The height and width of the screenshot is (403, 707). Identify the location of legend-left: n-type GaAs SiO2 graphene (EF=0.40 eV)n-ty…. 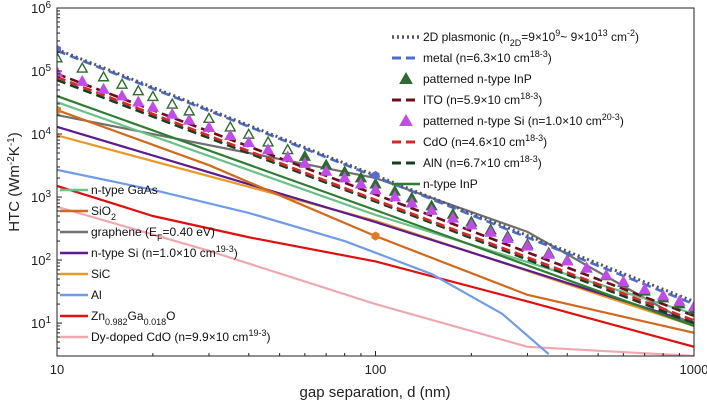
(165, 263).